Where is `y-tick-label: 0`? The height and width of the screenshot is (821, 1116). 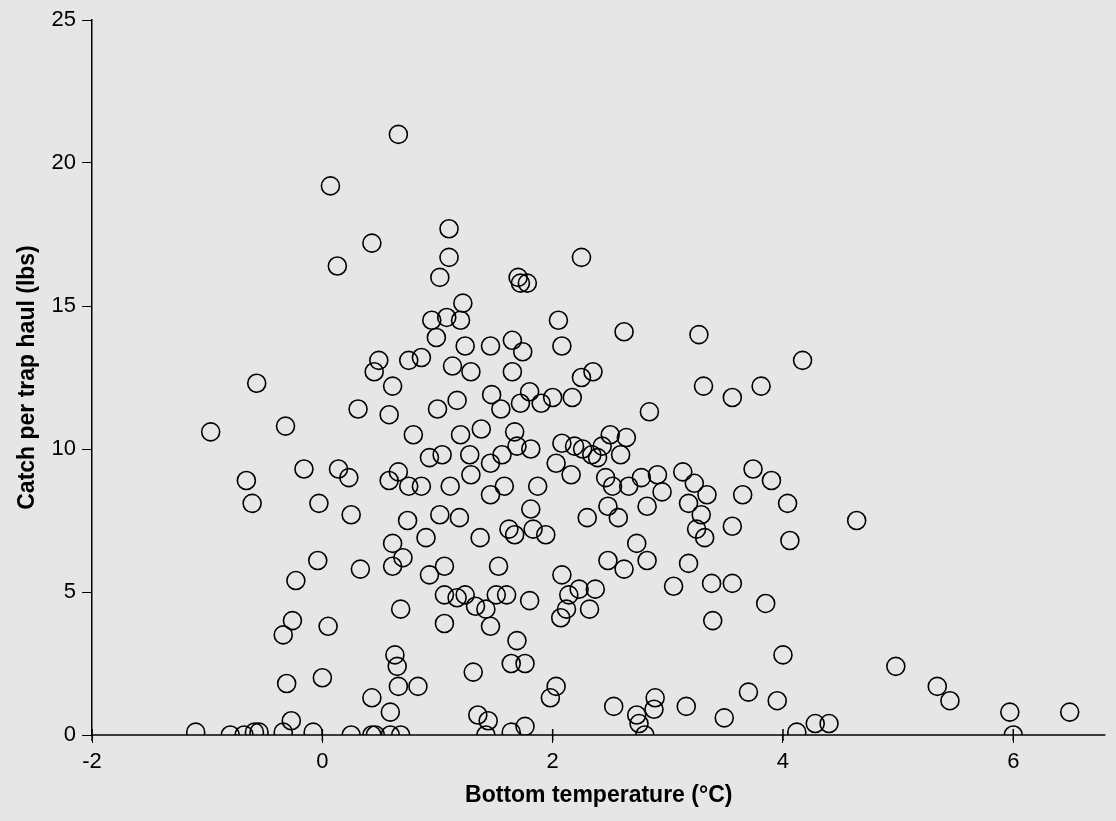 y-tick-label: 0 is located at coordinates (70, 734).